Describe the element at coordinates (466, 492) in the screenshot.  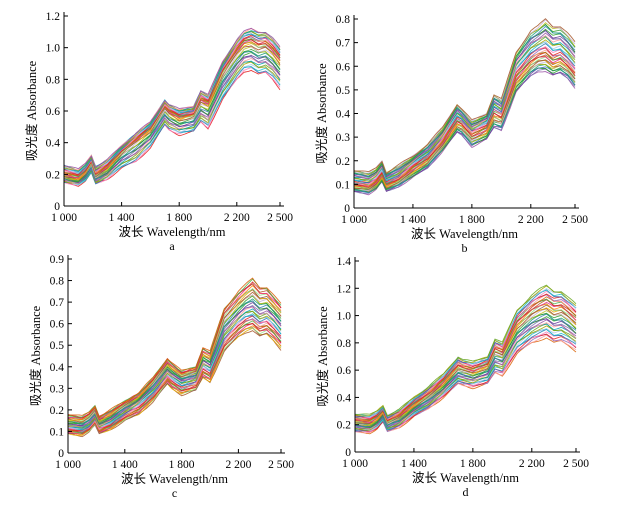
I see `panel-label: d` at that location.